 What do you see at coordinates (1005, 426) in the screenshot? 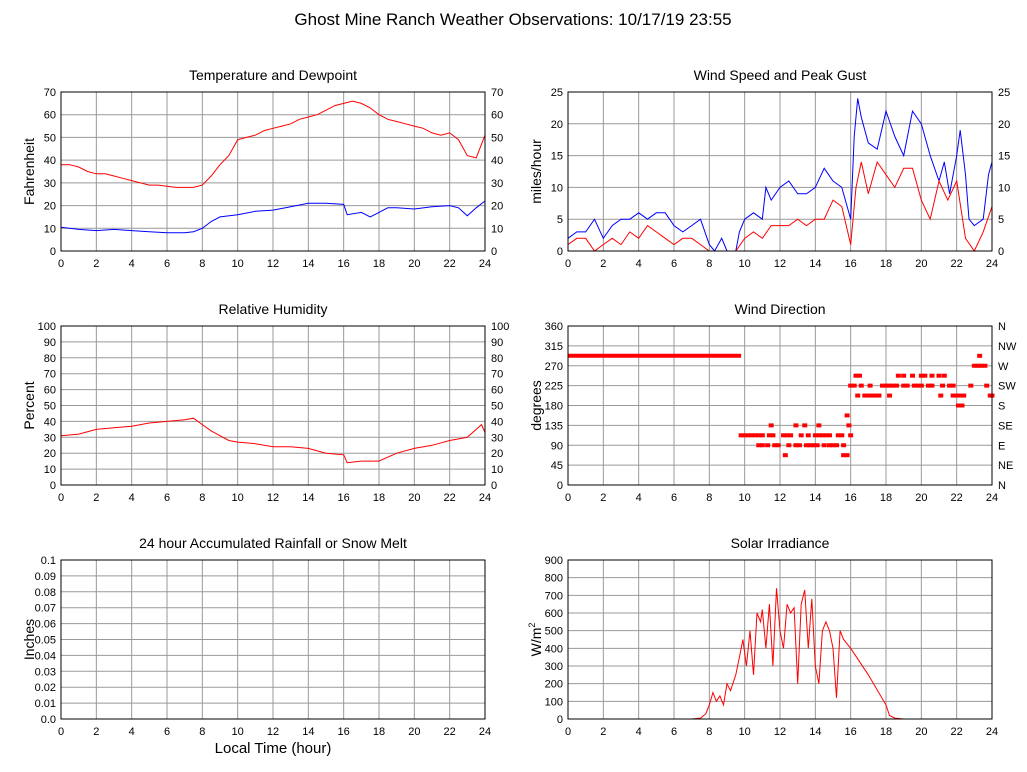
I see `y-tick-label-right: SE` at bounding box center [1005, 426].